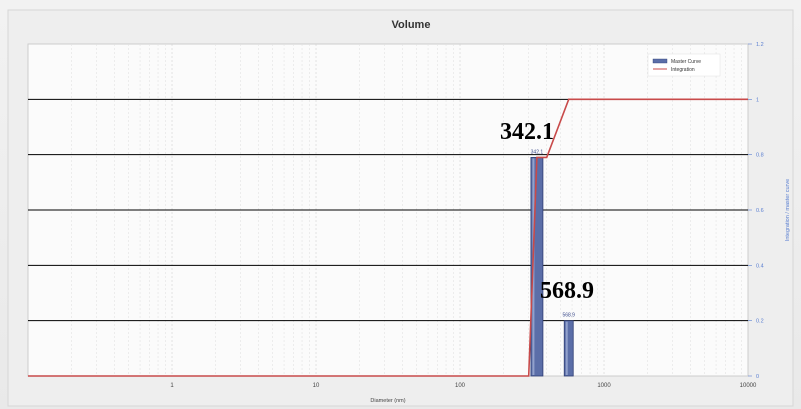 The width and height of the screenshot is (801, 409). I want to click on y-tick-label: 0, so click(757, 377).